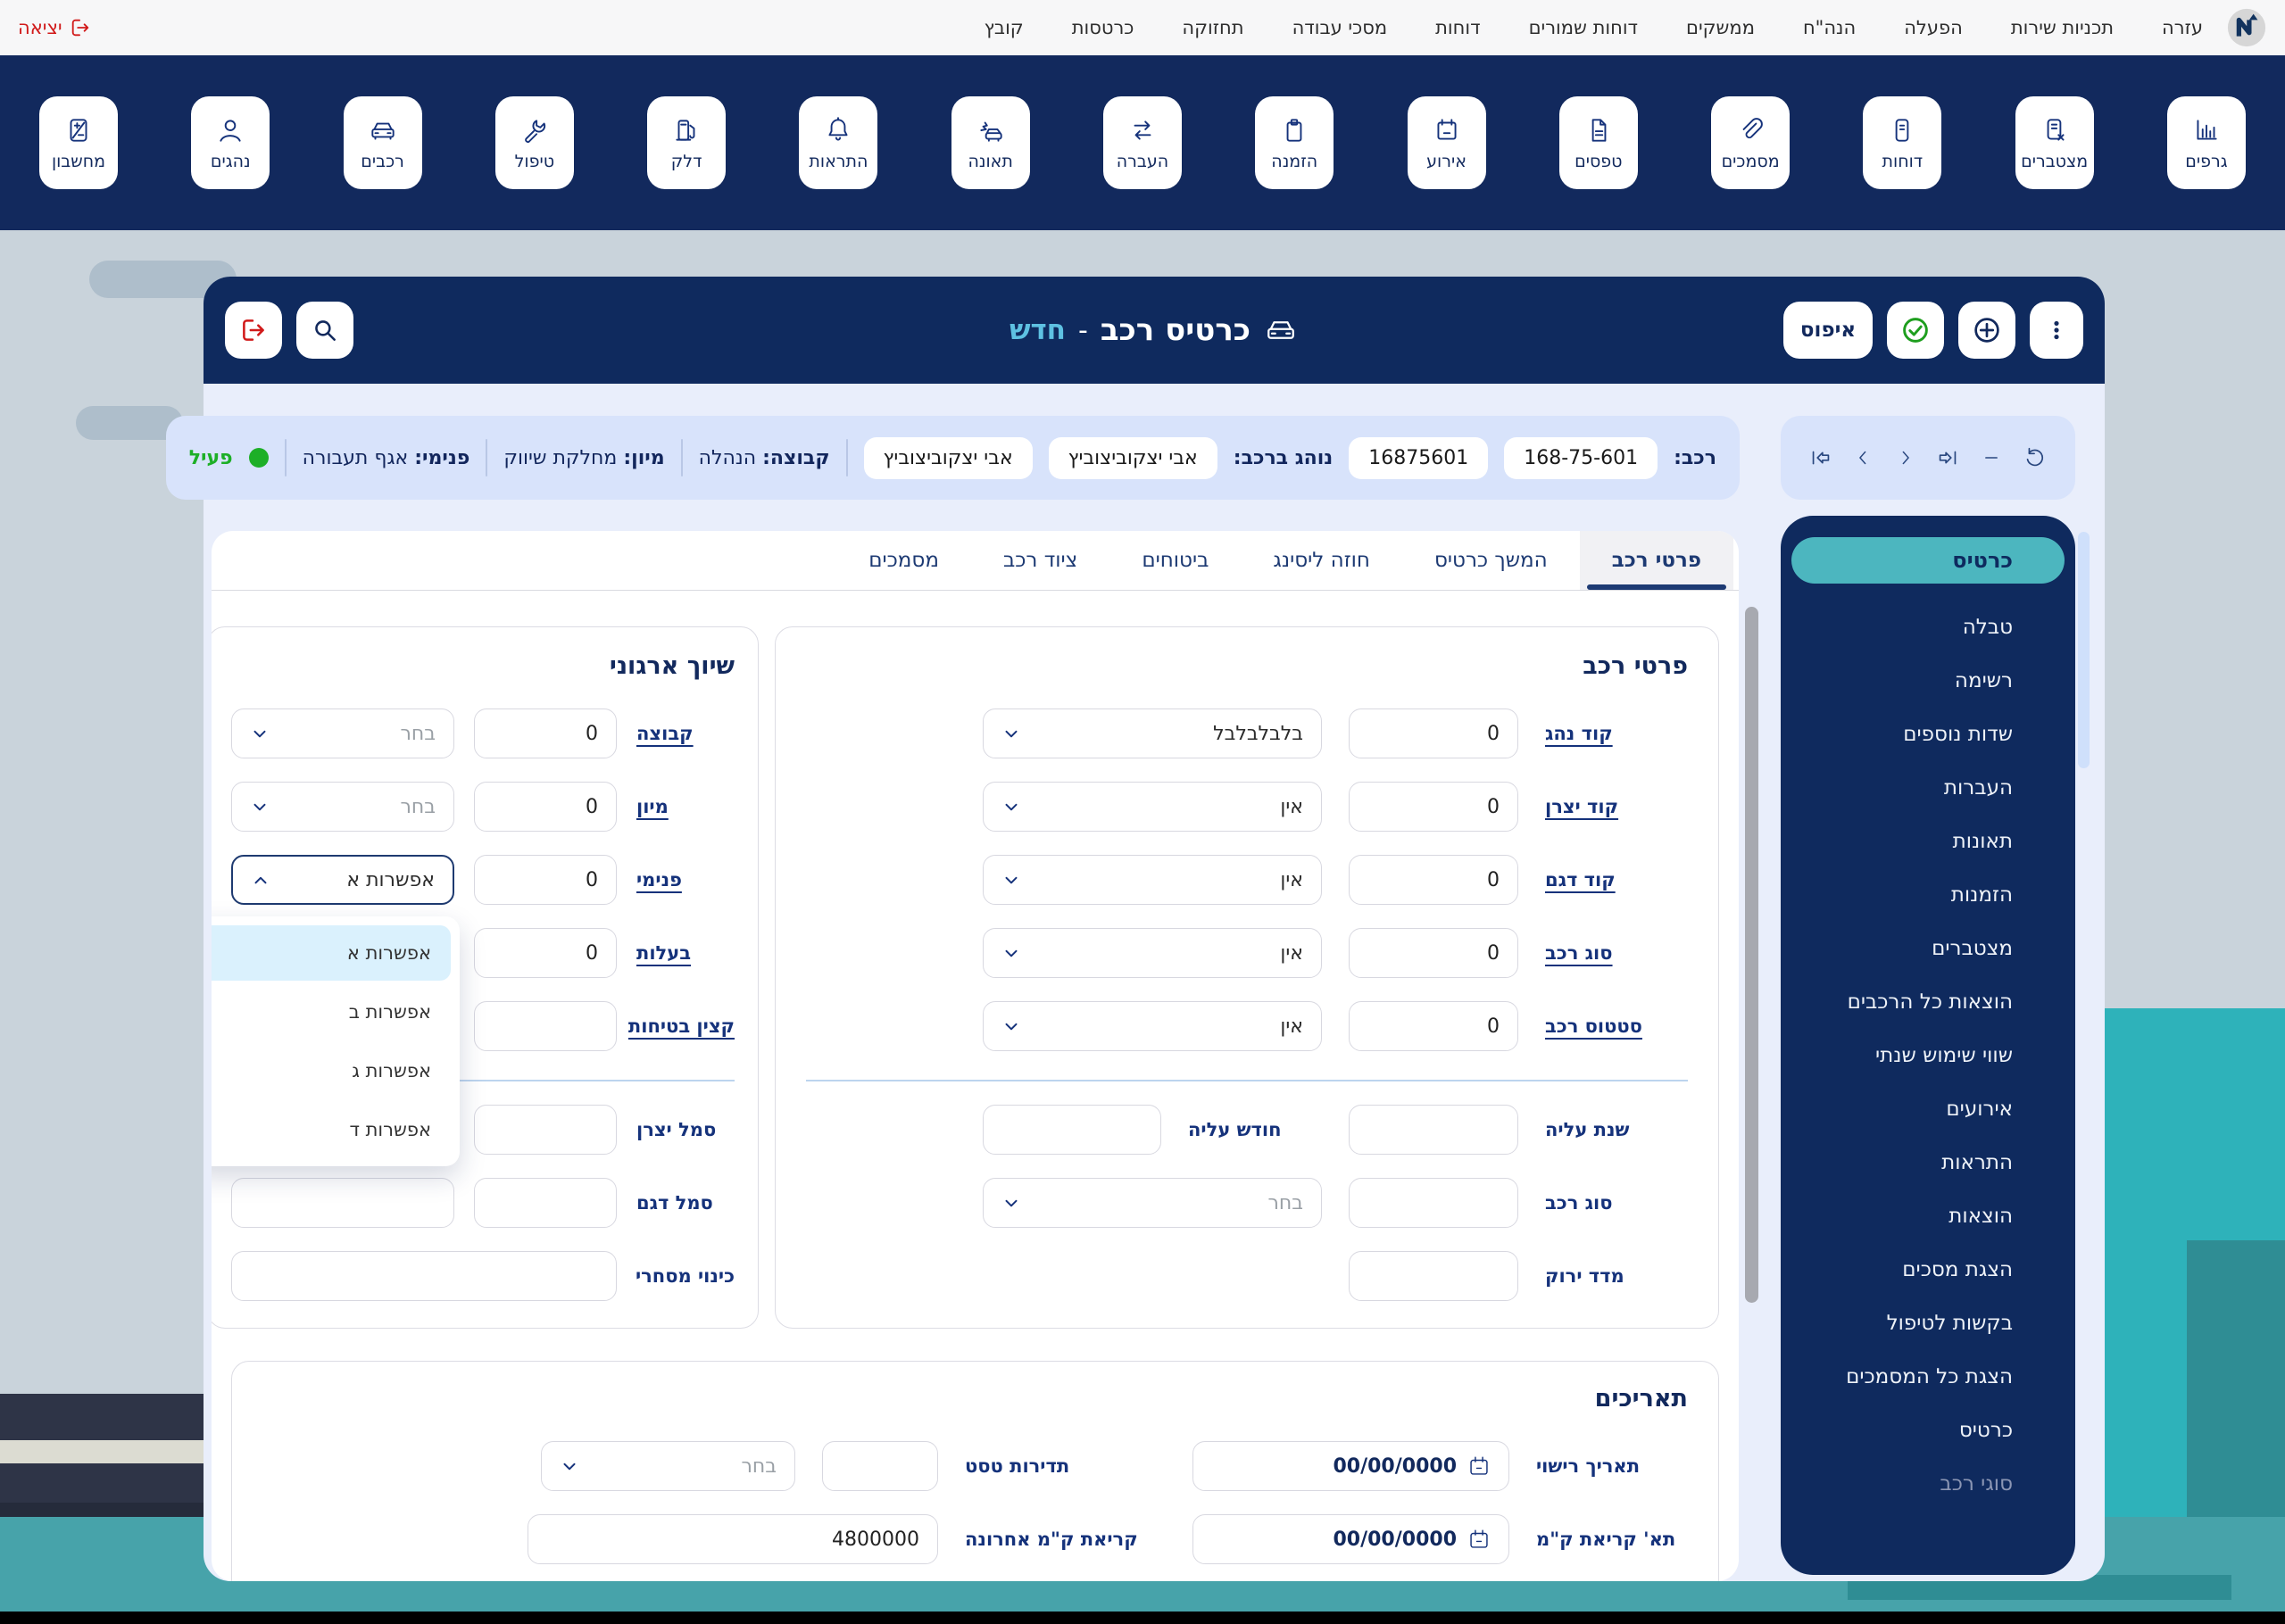  Describe the element at coordinates (838, 142) in the screenshot. I see `toolbar-button-alerts: התראות` at that location.